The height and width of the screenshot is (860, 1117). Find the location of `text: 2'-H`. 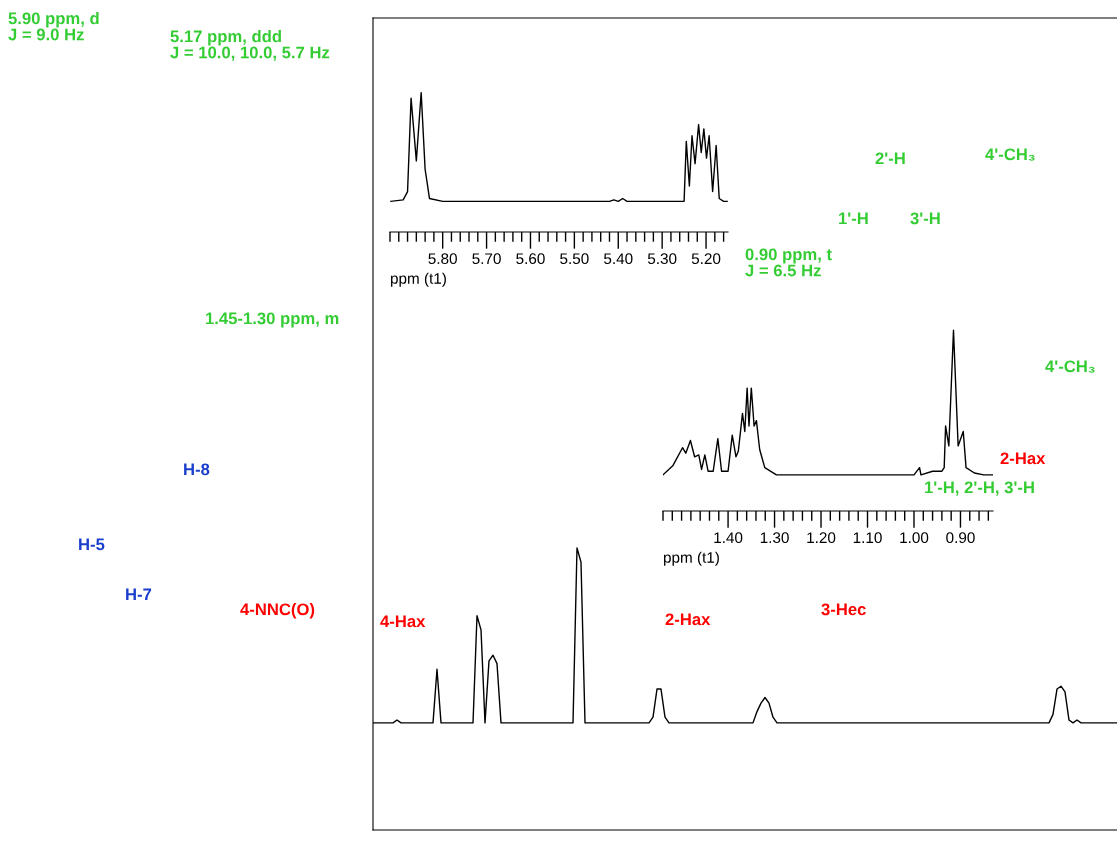

text: 2'-H is located at coordinates (890, 158).